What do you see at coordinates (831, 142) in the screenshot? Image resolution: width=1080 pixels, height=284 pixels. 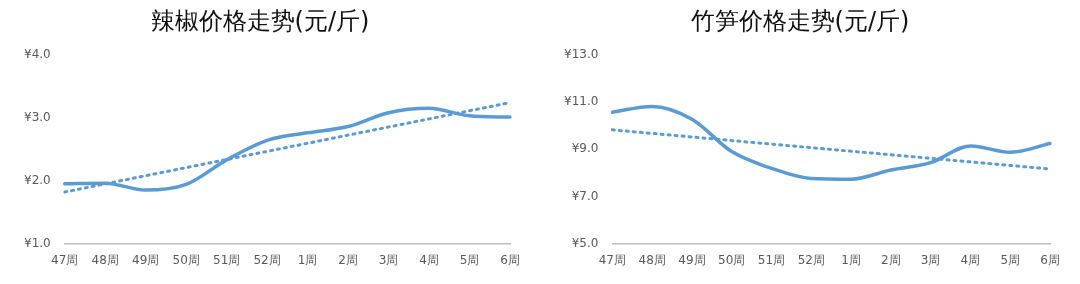 I see `line-series` at bounding box center [831, 142].